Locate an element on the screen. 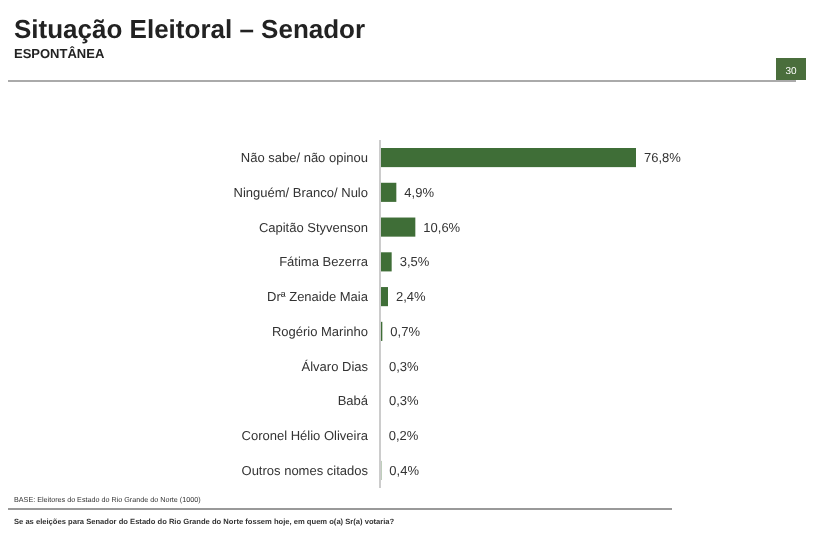 This screenshot has width=840, height=560. chart-title: Situação Eleitoral – Senador is located at coordinates (190, 29).